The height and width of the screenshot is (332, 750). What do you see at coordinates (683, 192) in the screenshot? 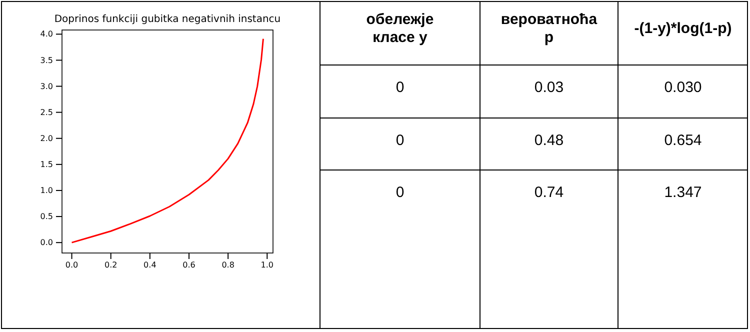
I see `text: 1.347` at bounding box center [683, 192].